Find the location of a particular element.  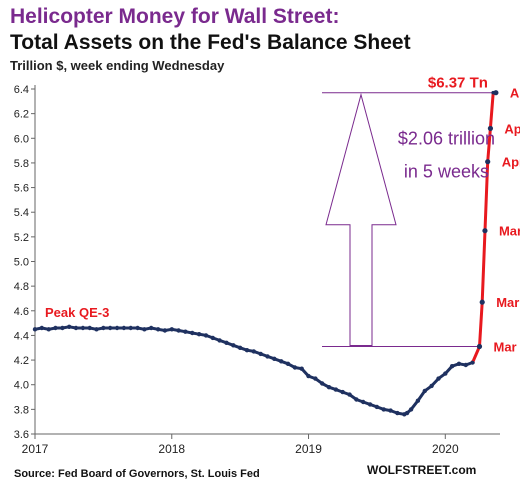

y-tick-label: 5.0 is located at coordinates (21, 263).